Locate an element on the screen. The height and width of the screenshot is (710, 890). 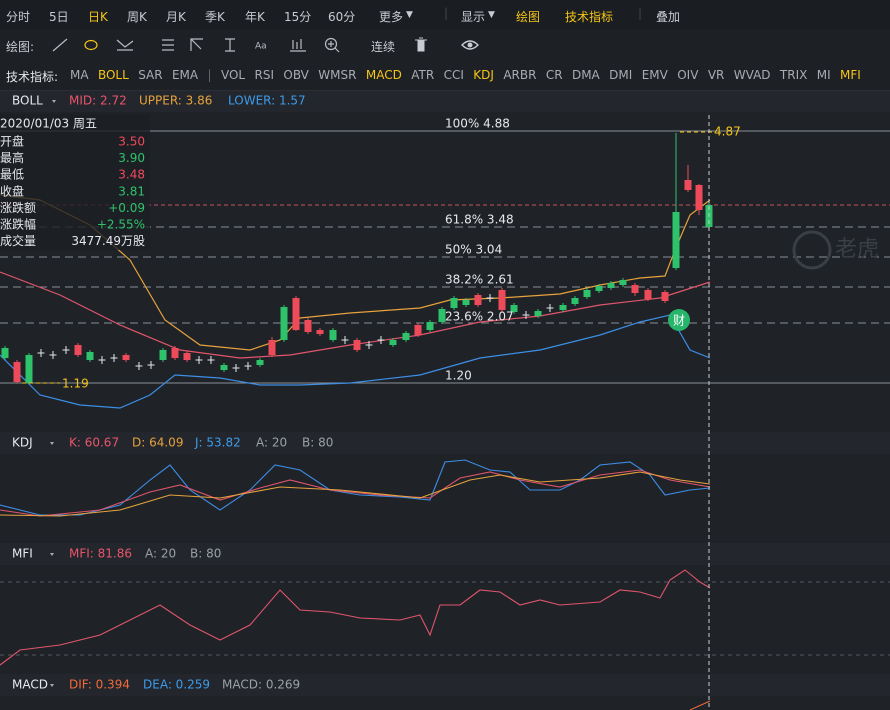
draw-actions is located at coordinates (447, 44).